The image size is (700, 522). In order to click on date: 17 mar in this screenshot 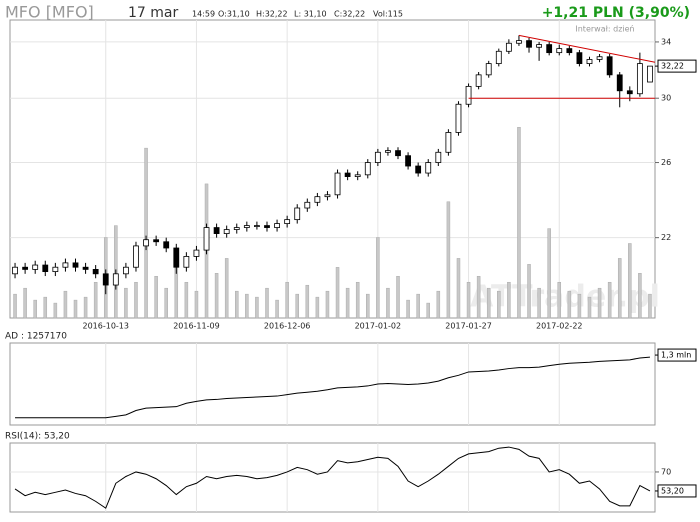, I will do `click(153, 13)`.